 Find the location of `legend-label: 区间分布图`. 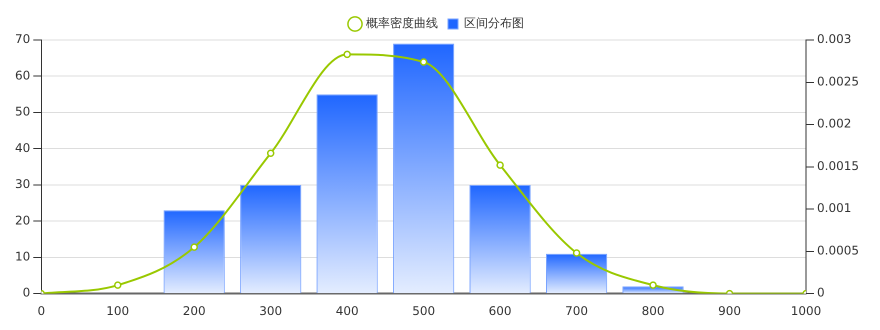

legend-label: 区间分布图 is located at coordinates (494, 23).